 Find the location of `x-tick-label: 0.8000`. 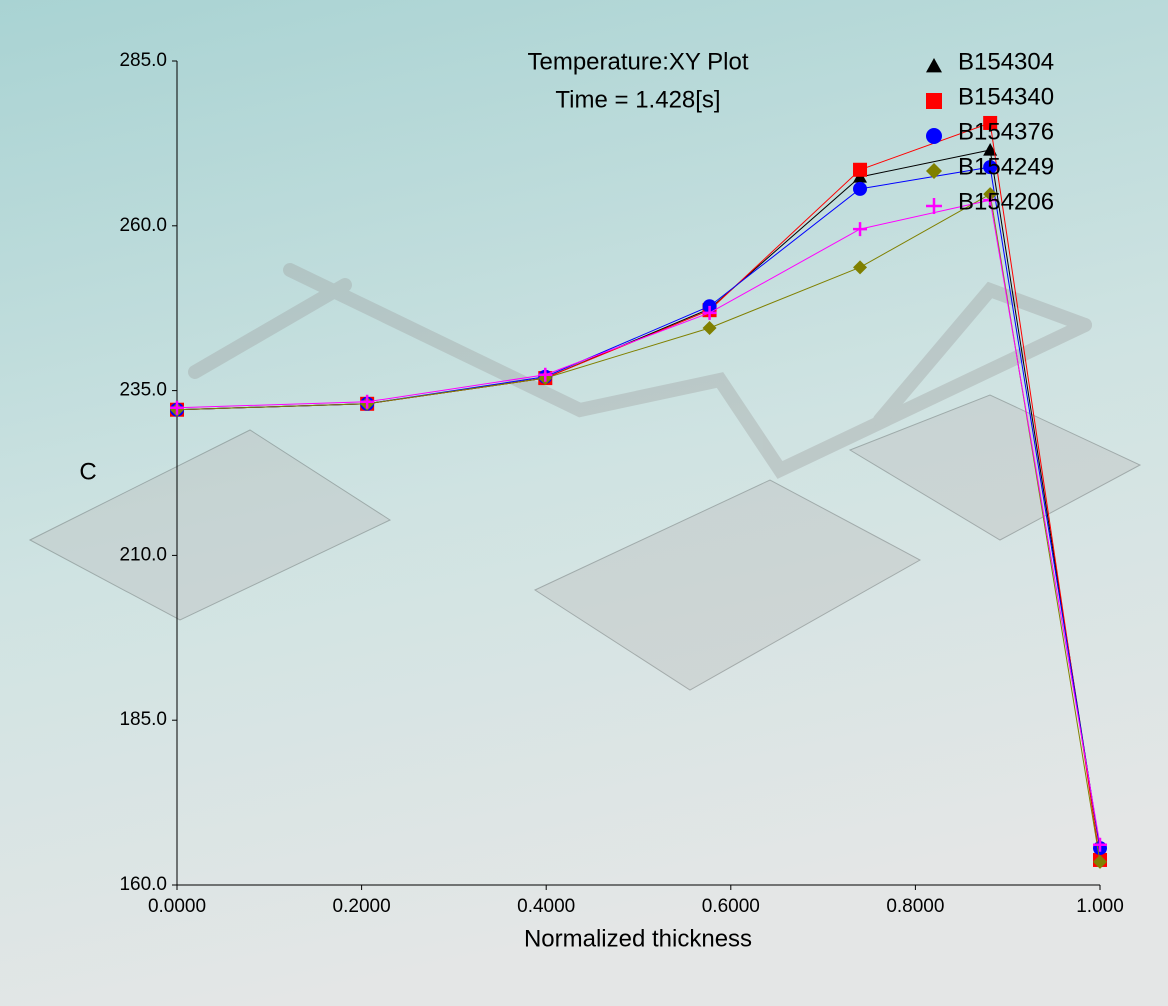

x-tick-label: 0.8000 is located at coordinates (915, 906).